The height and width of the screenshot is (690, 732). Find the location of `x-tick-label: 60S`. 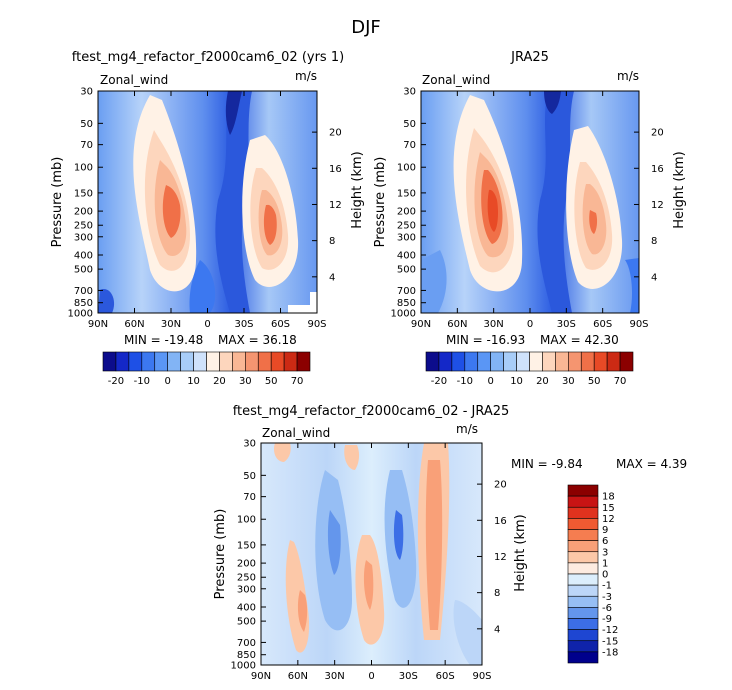

x-tick-label: 60S is located at coordinates (602, 324).